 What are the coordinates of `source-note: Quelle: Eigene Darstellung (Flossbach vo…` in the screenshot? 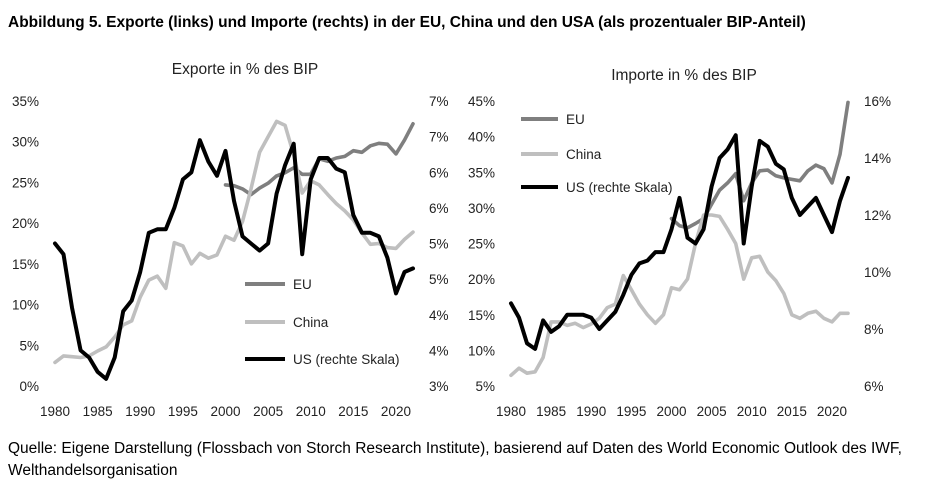 It's located at (455, 459).